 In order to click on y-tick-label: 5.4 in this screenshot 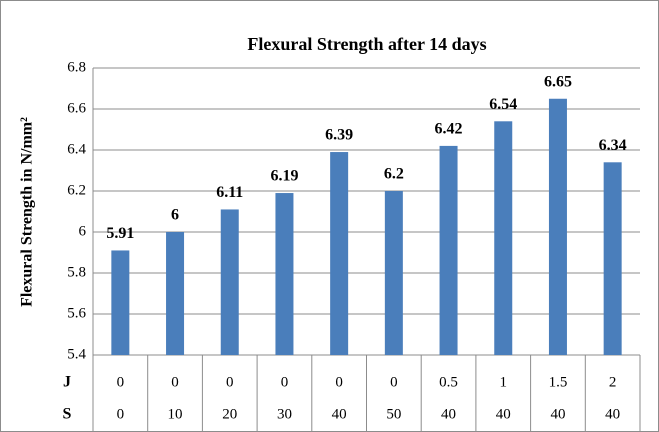, I will do `click(76, 354)`.